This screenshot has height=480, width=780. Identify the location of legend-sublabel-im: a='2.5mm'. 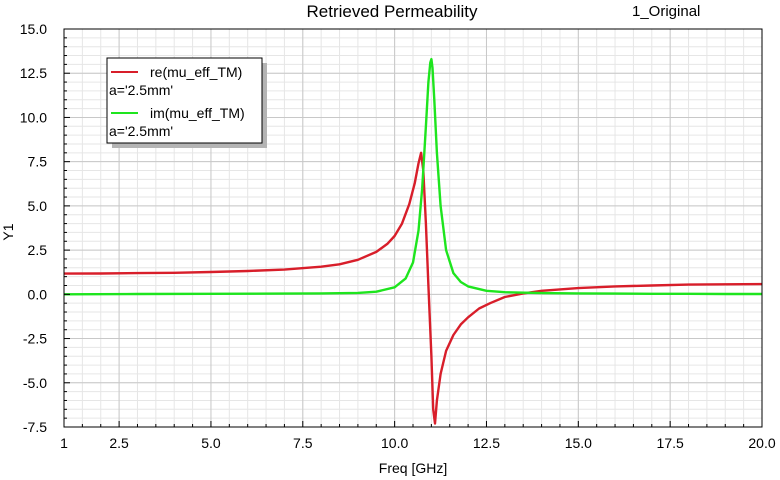
(141, 131).